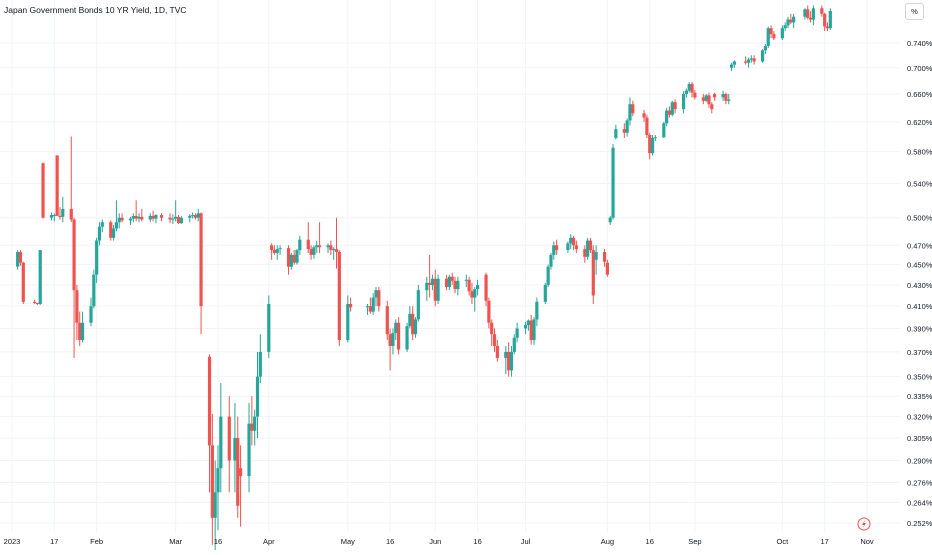 This screenshot has height=555, width=932. Describe the element at coordinates (864, 524) in the screenshot. I see `lightning-icon` at that location.